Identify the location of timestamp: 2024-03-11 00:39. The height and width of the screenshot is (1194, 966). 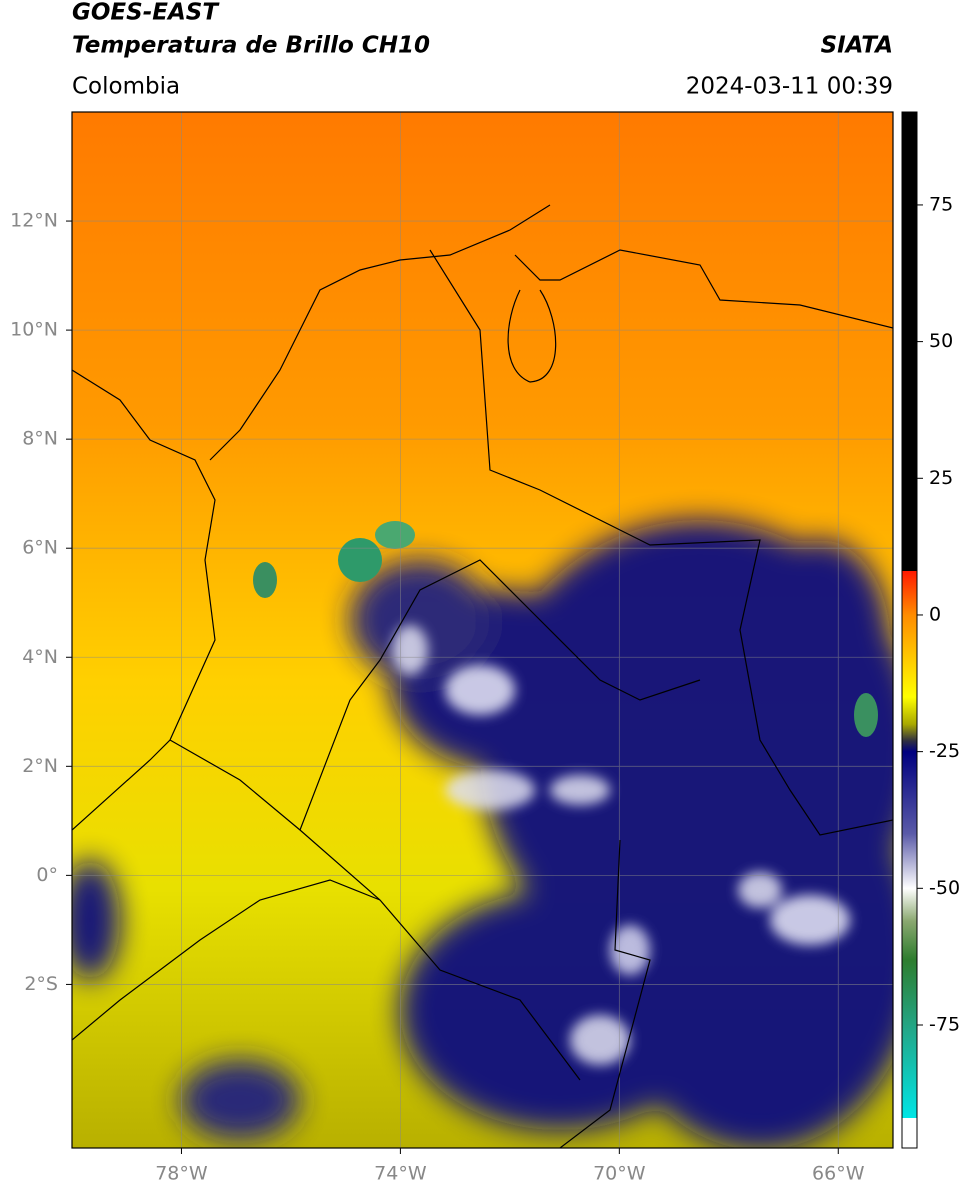
(789, 87).